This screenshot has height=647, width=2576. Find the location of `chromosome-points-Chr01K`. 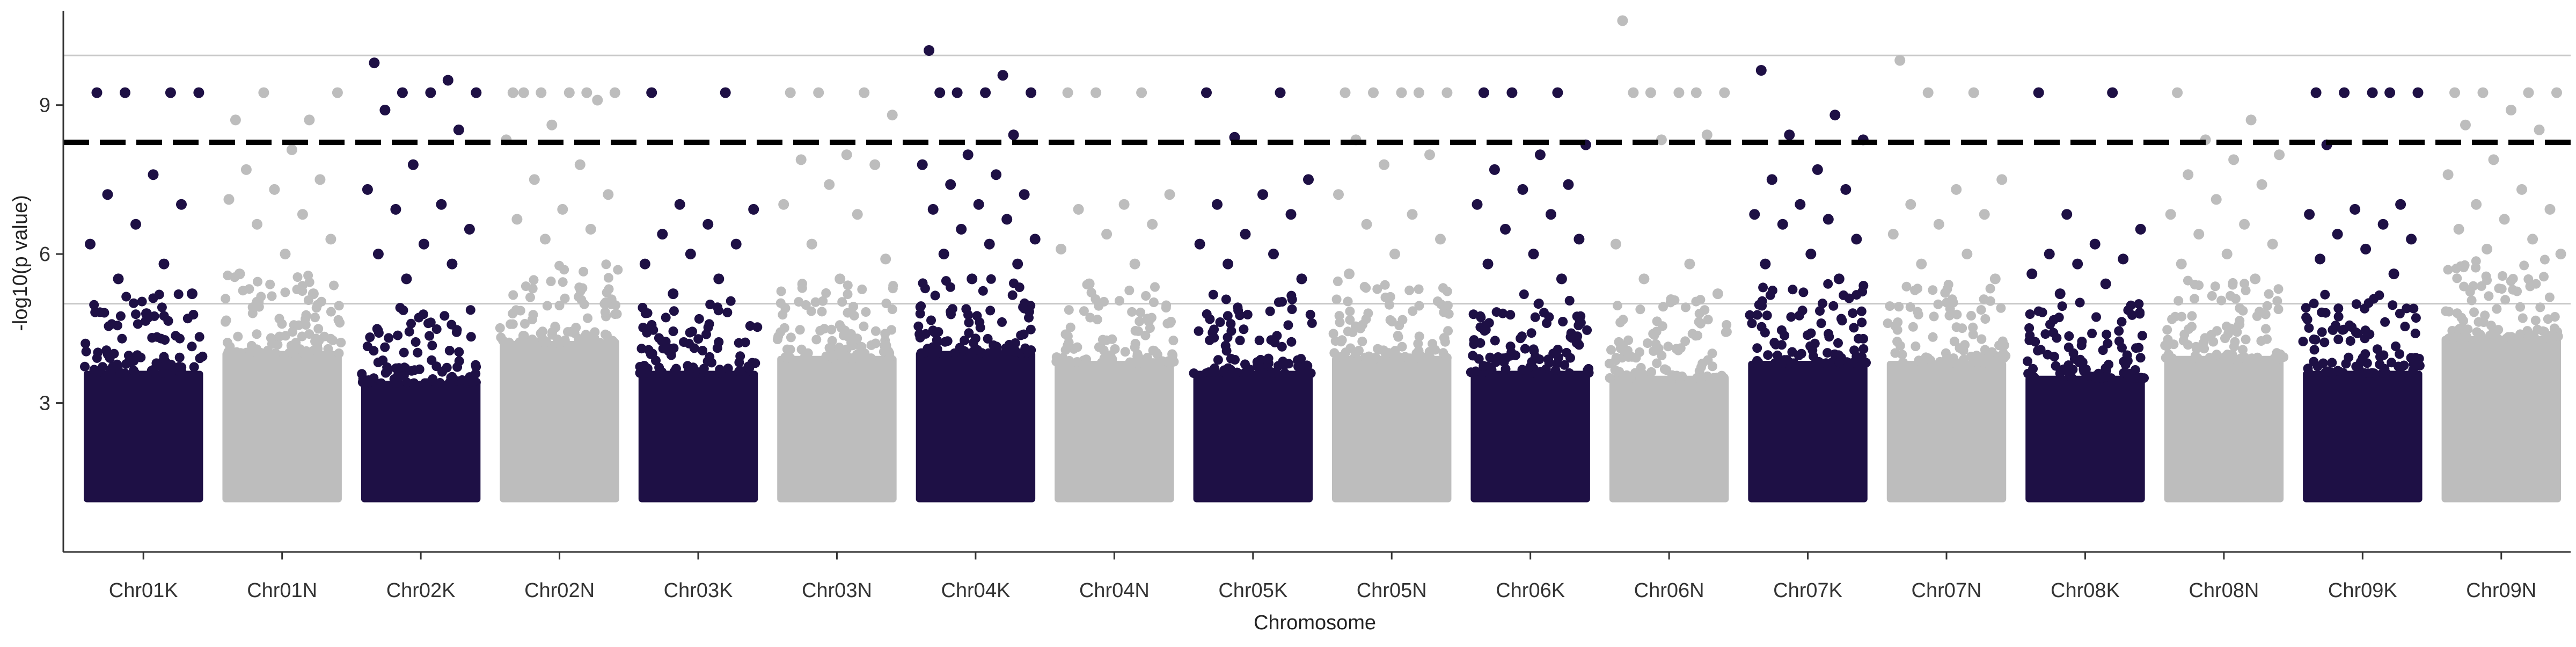

chromosome-points-Chr01K is located at coordinates (144, 295).